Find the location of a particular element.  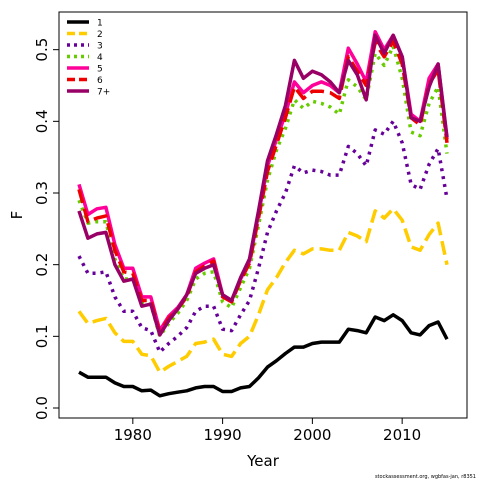

x-axis: 1980 1990 2000 2010 is located at coordinates (267, 431).